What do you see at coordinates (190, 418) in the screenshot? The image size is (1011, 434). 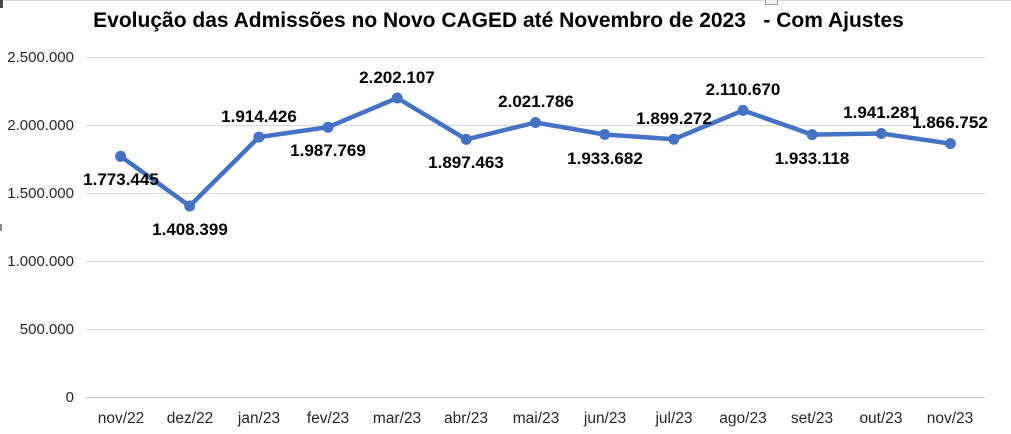 I see `x-axis-tick-label: dez/22` at bounding box center [190, 418].